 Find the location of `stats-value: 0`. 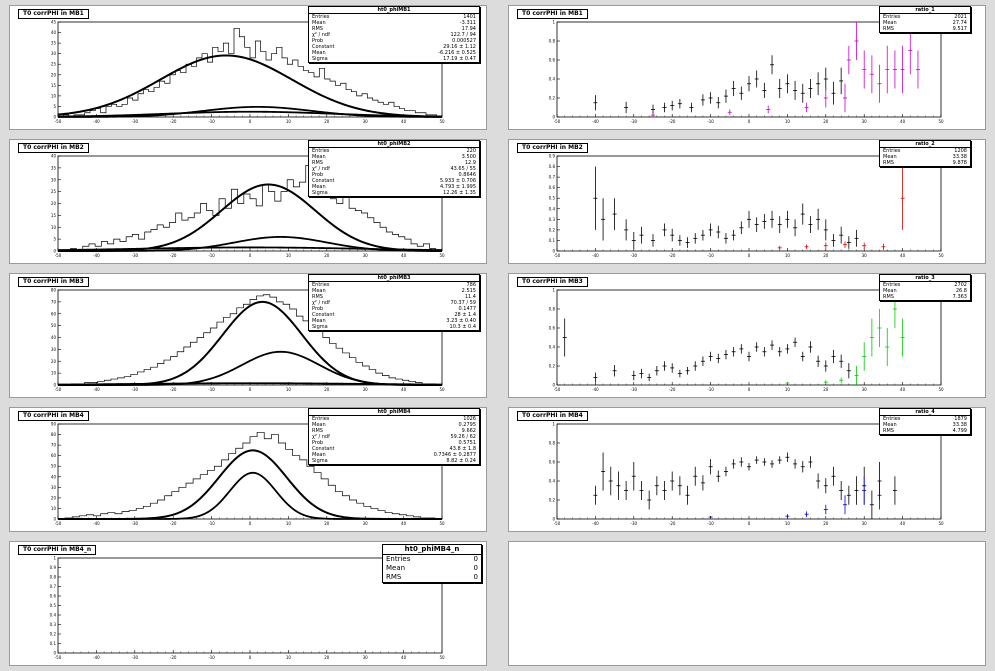

stats-value: 0 is located at coordinates (475, 568).